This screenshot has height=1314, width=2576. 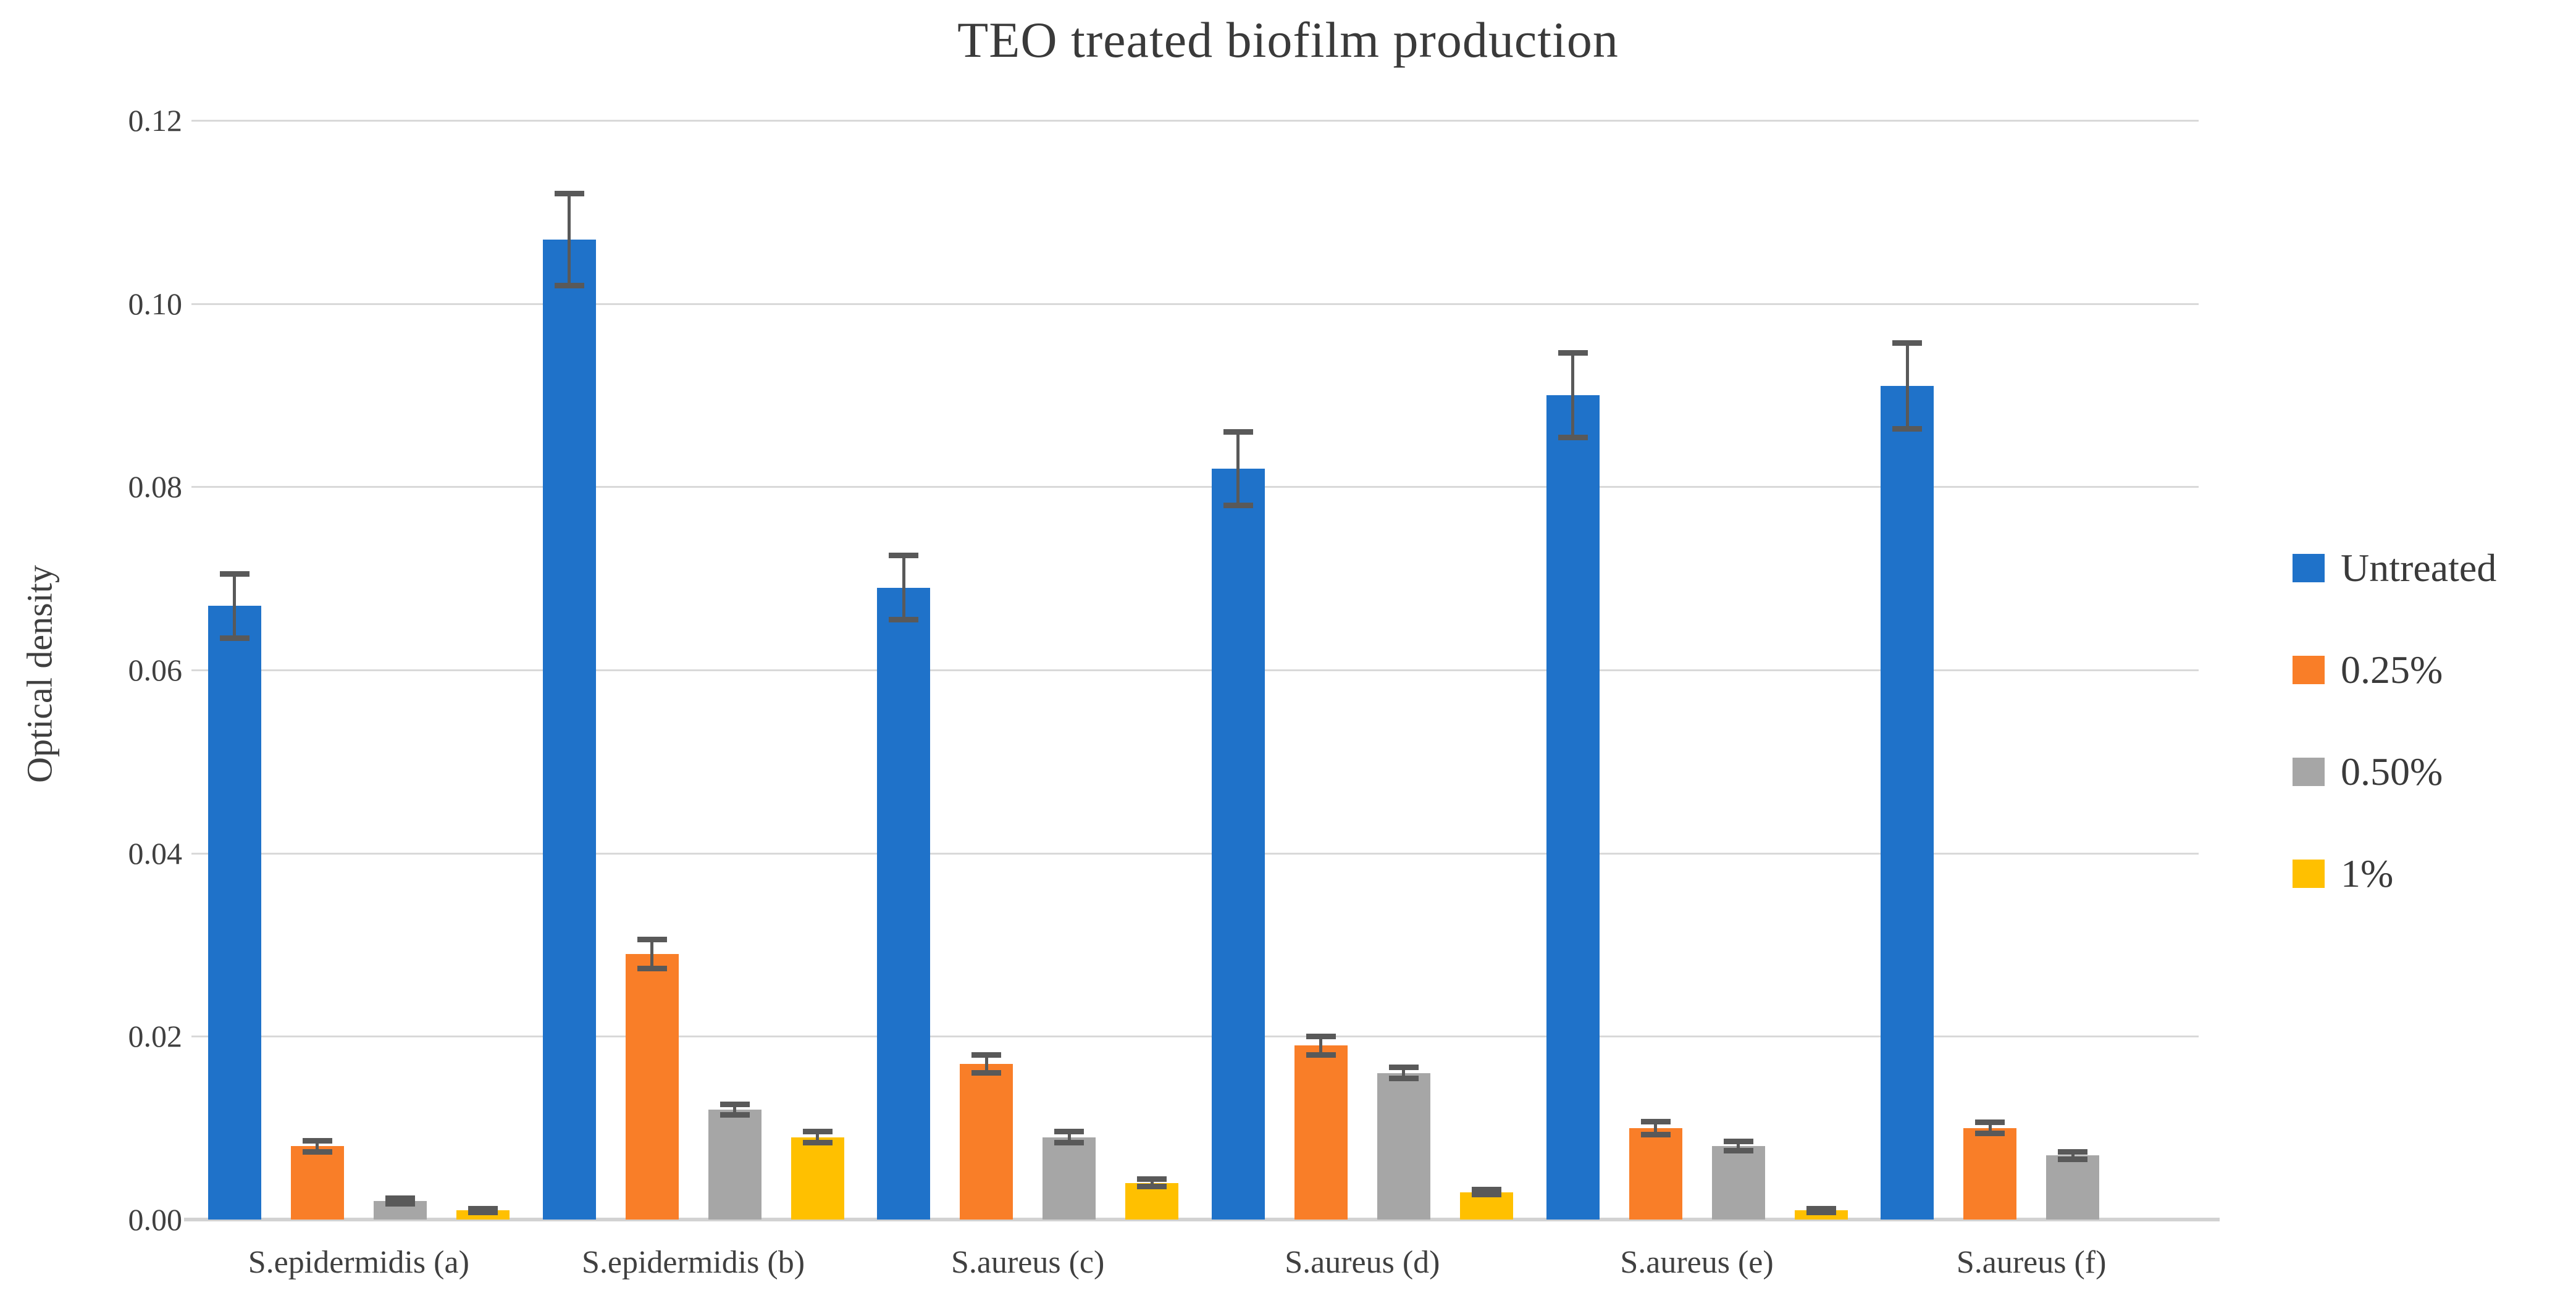 I want to click on bar-untreated-g5, so click(x=1573, y=807).